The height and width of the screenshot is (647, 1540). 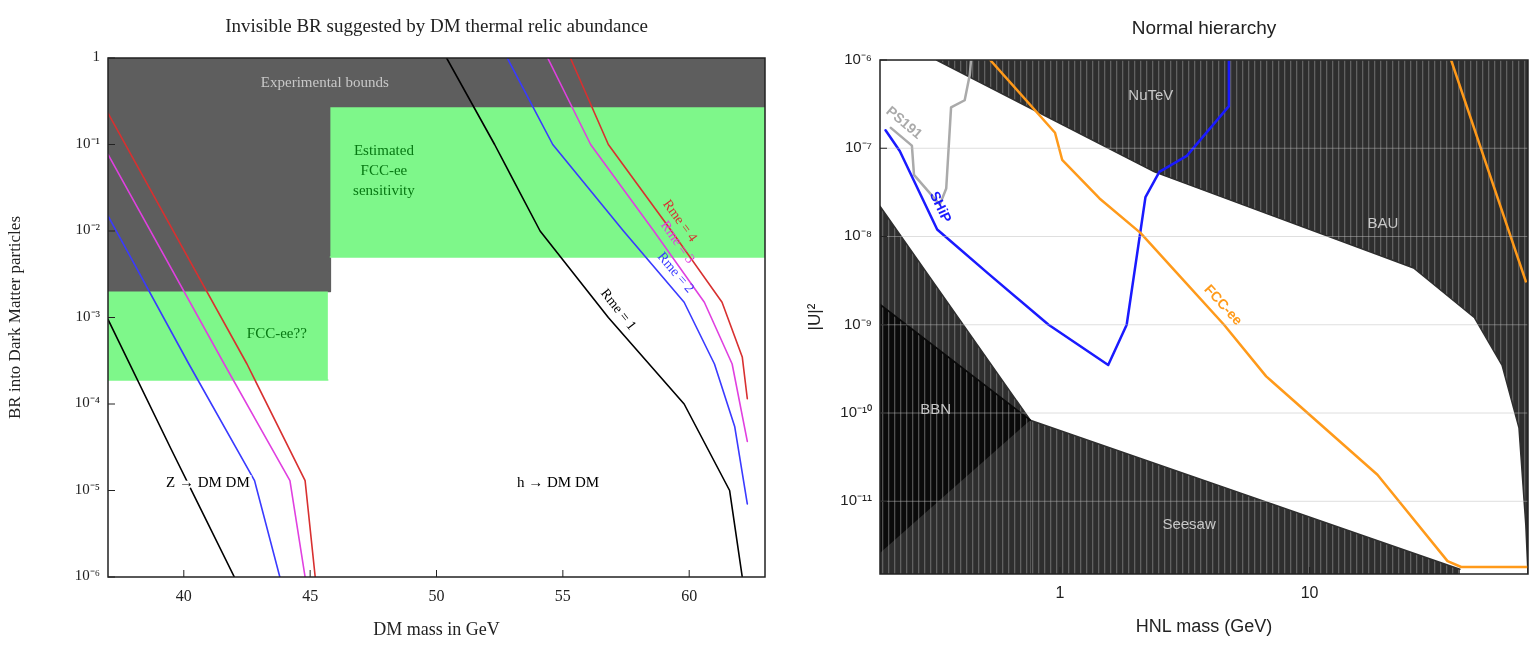 I want to click on x-tick-label: 55, so click(x=562, y=595).